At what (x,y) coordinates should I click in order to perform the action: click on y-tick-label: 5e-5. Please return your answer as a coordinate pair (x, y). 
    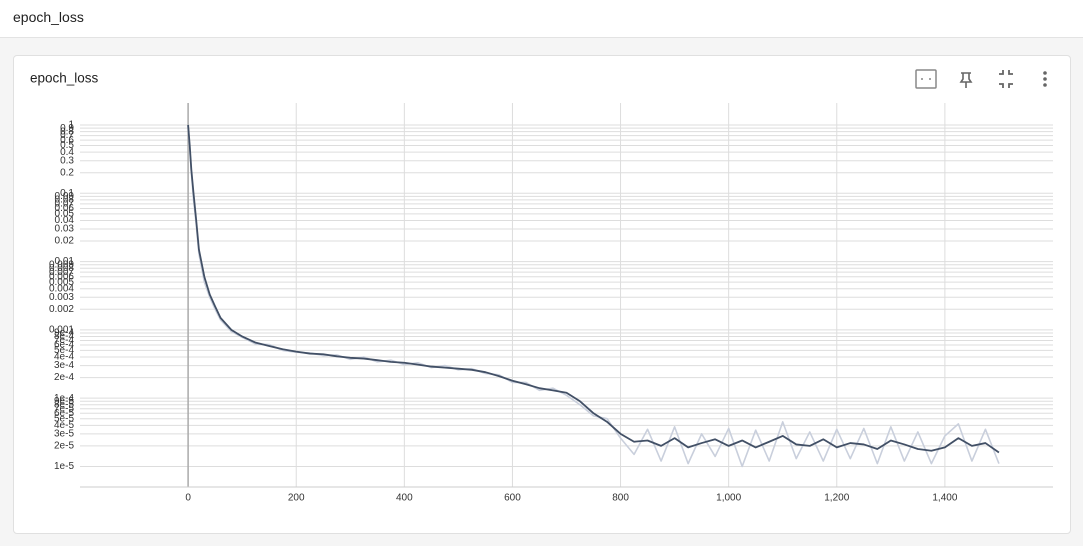
    Looking at the image, I should click on (64, 418).